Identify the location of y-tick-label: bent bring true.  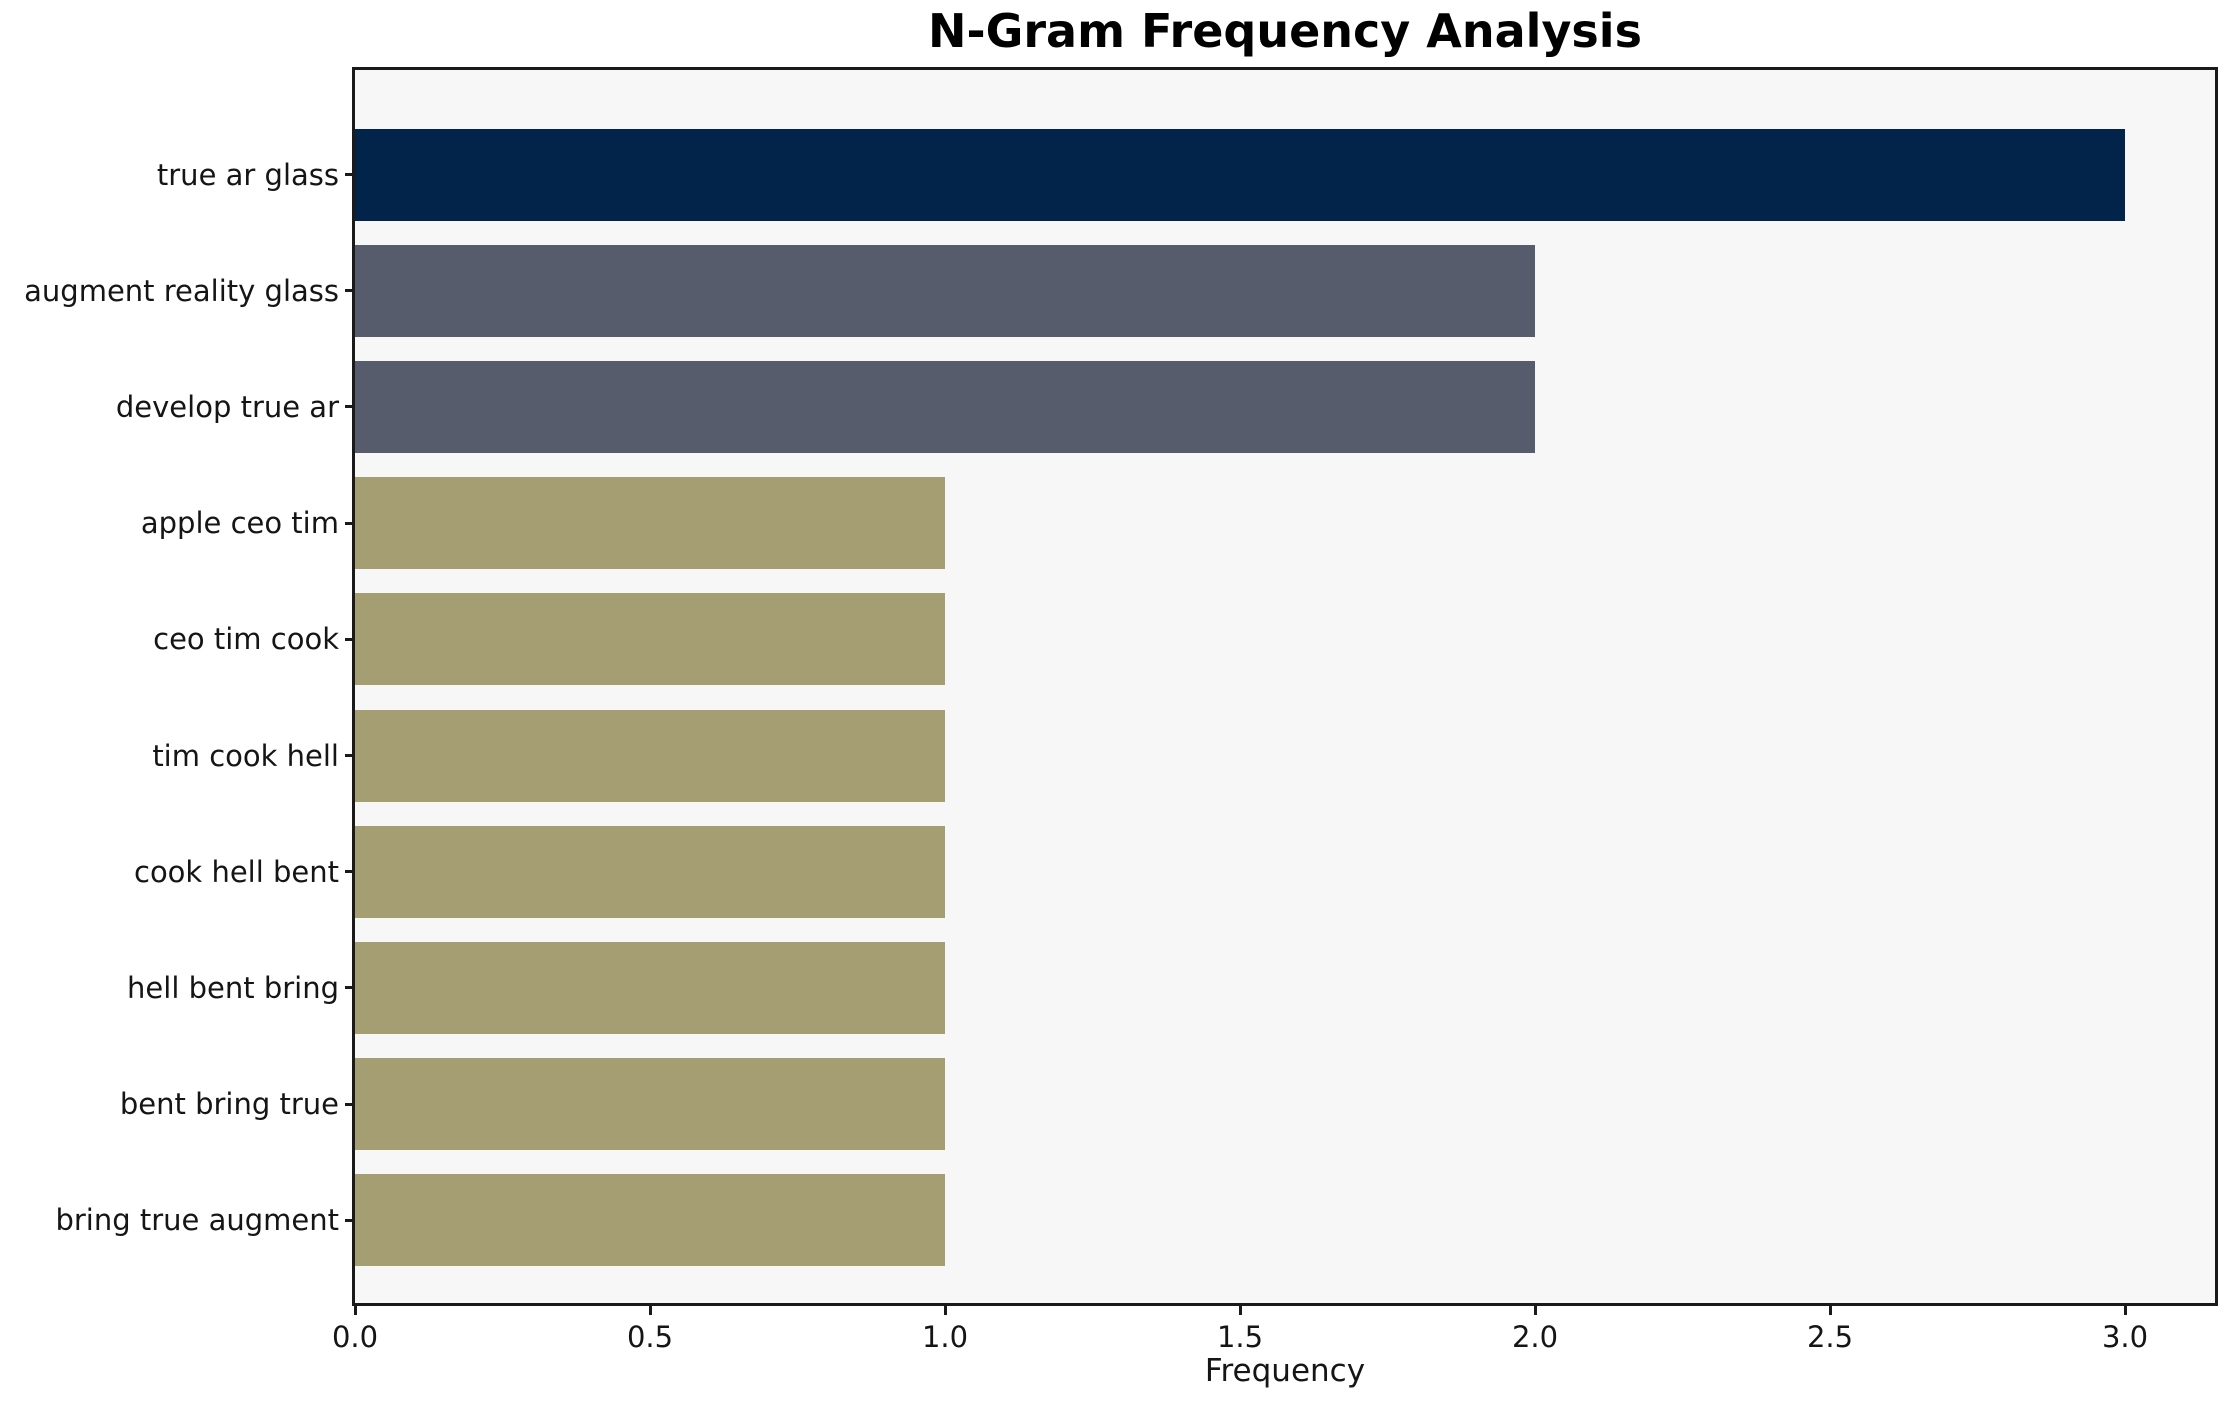
(229, 1104).